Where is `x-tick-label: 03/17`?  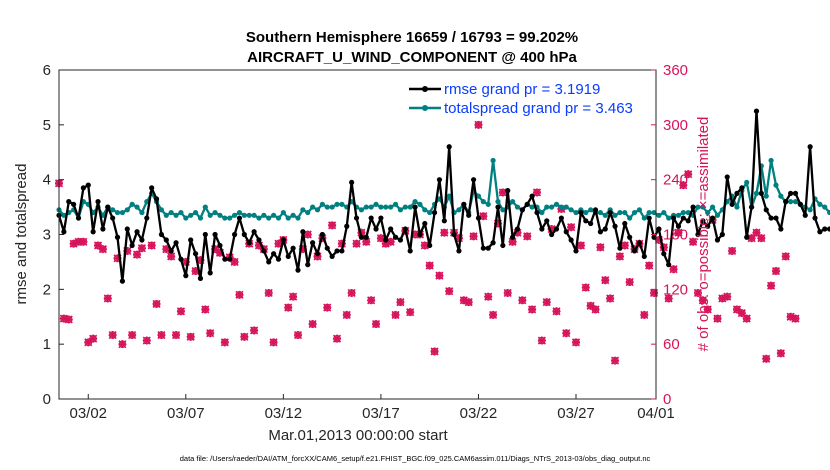 x-tick-label: 03/17 is located at coordinates (381, 413).